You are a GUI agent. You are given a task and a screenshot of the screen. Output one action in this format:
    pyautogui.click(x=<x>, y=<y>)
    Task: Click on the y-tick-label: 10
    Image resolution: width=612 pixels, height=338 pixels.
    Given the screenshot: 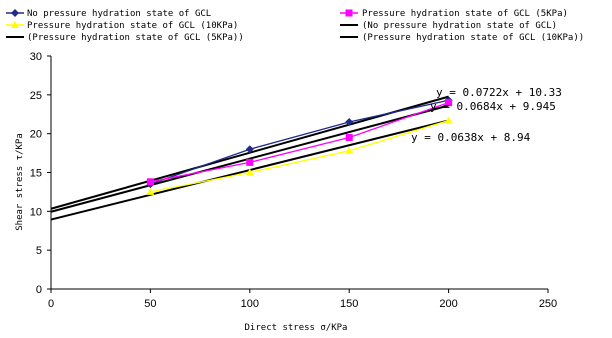 What is the action you would take?
    pyautogui.click(x=36, y=212)
    